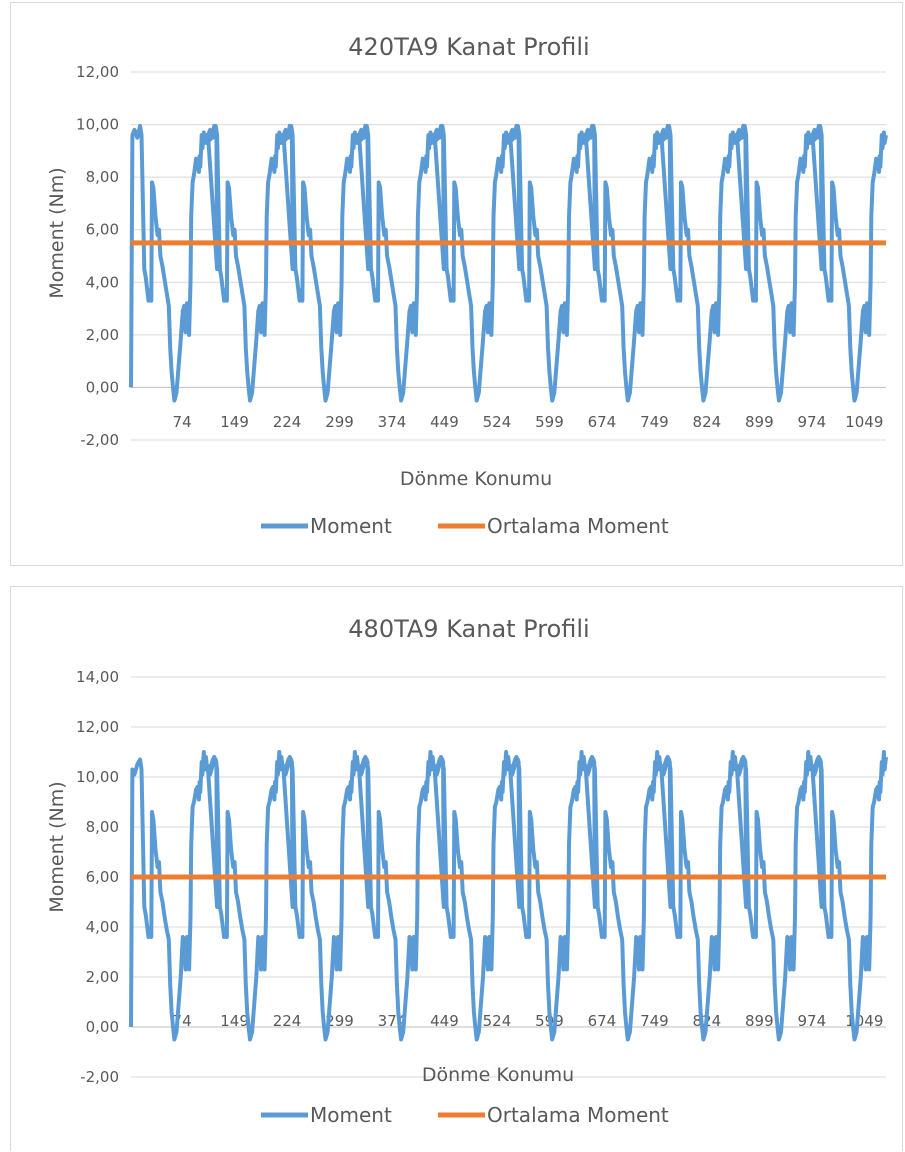 Image resolution: width=905 pixels, height=1152 pixels. What do you see at coordinates (468, 629) in the screenshot?
I see `chart-title: 480TA9 Kanat Profili` at bounding box center [468, 629].